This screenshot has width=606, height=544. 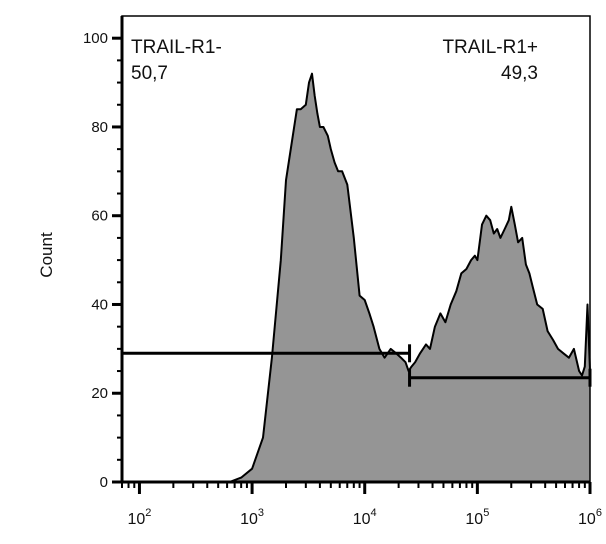 What do you see at coordinates (365, 517) in the screenshot?
I see `x-tick-label-2: 10⁴` at bounding box center [365, 517].